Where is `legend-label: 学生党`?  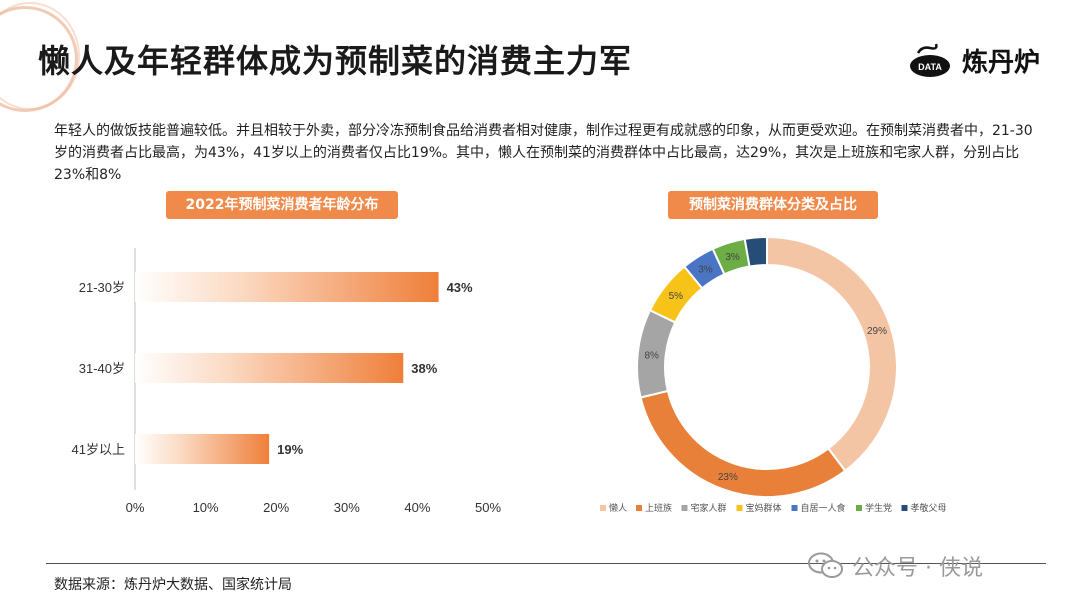
legend-label: 学生党 is located at coordinates (878, 507).